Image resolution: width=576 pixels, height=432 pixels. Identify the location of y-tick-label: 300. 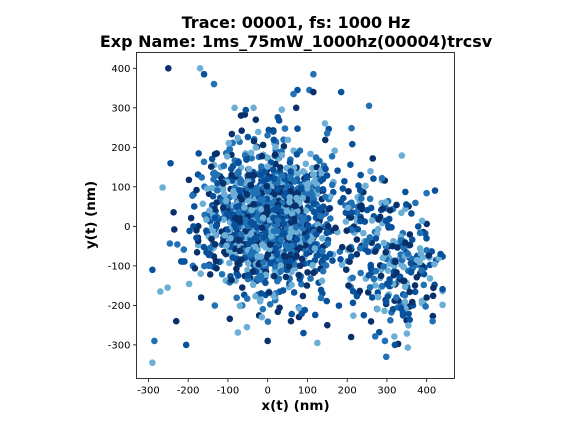
(120, 108).